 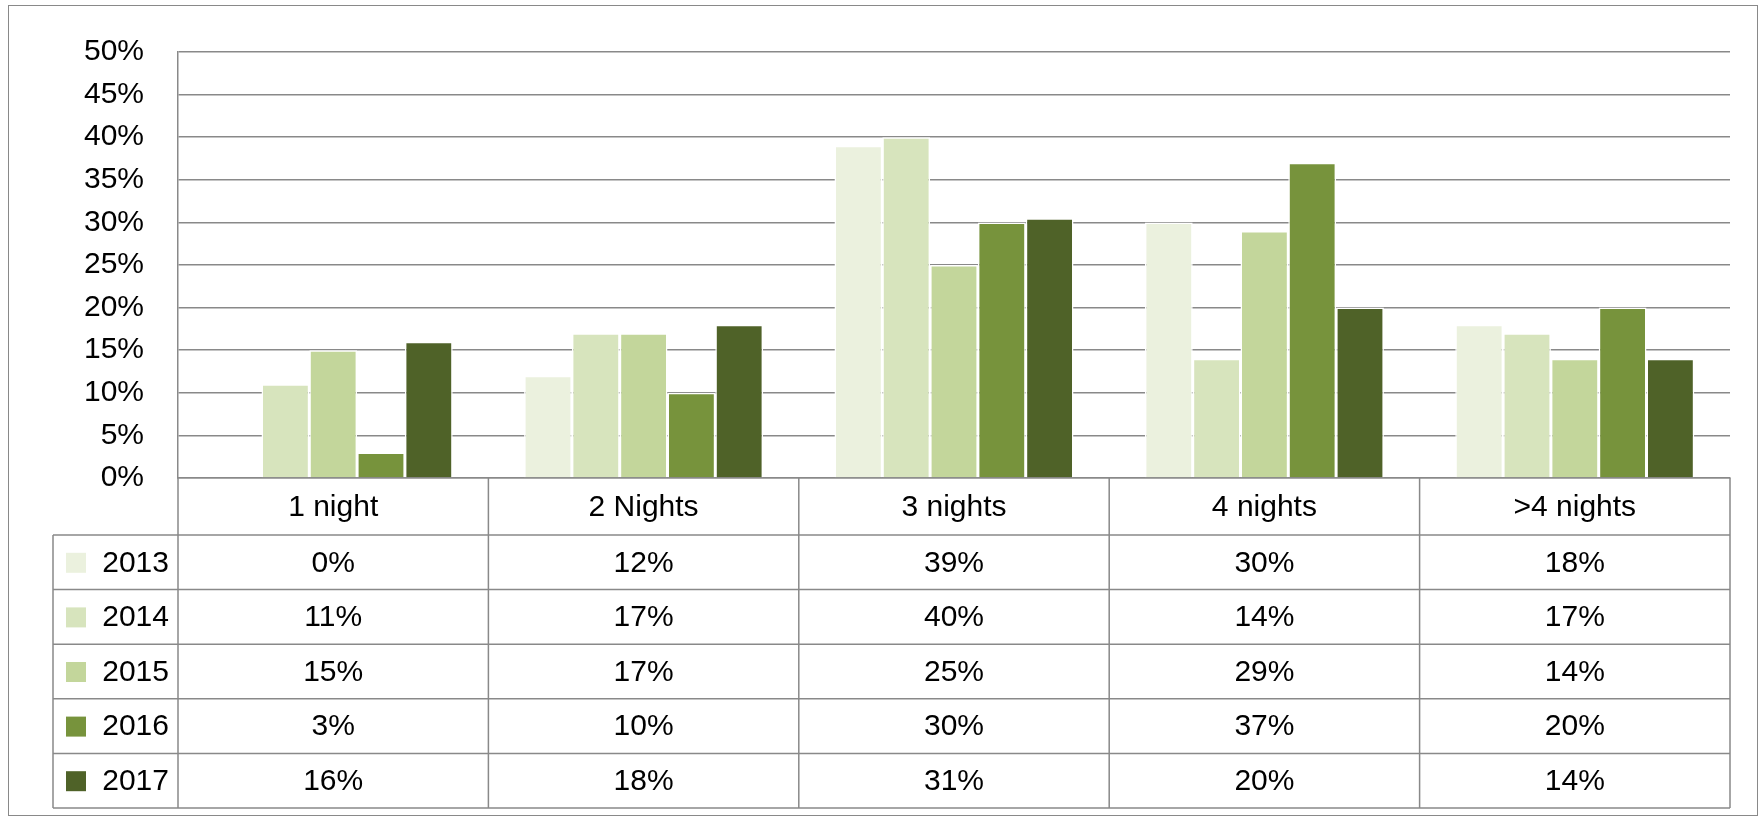 What do you see at coordinates (333, 505) in the screenshot?
I see `x-tick-label: 1 night` at bounding box center [333, 505].